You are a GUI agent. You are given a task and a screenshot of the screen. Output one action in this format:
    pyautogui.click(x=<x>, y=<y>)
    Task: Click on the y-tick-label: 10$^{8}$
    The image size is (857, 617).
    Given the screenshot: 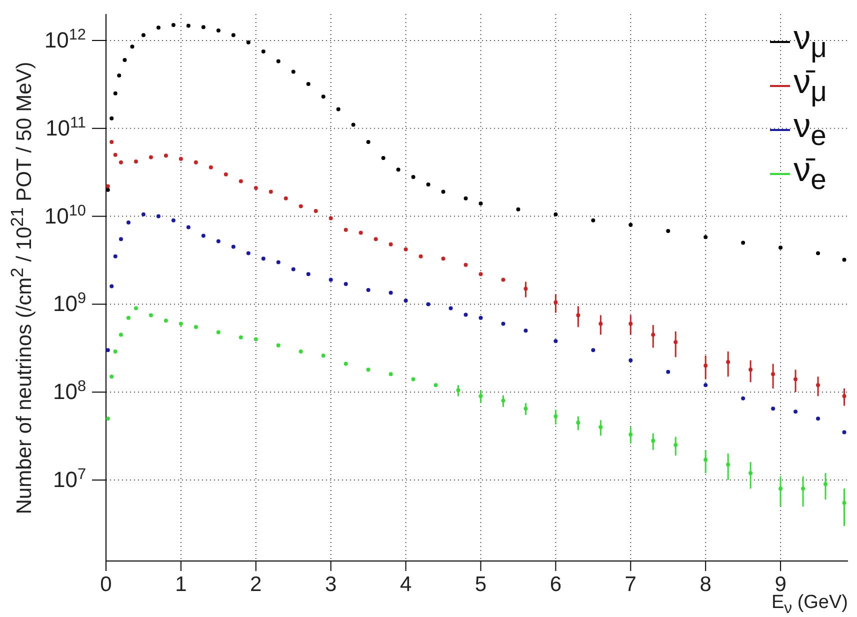 What is the action you would take?
    pyautogui.click(x=69, y=391)
    